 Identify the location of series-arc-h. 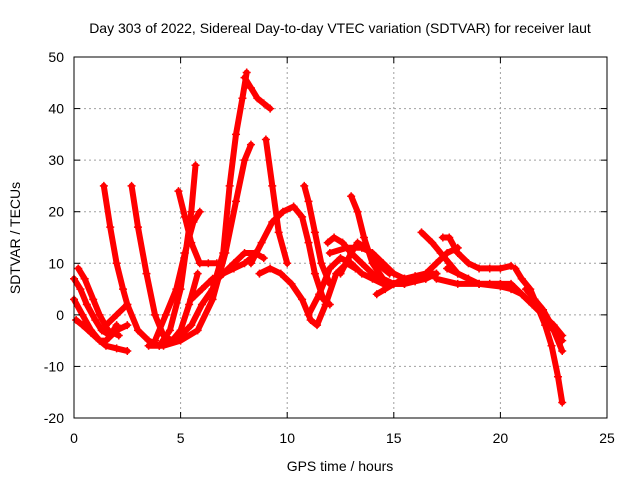
(177, 276).